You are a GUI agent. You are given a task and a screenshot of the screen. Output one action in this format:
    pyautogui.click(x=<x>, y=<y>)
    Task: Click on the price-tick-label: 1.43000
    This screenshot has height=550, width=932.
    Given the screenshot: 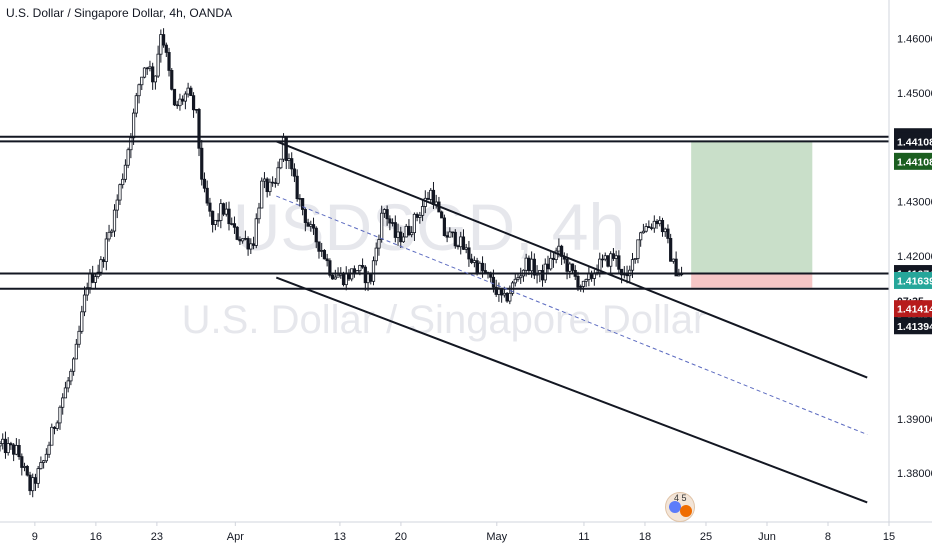 What is the action you would take?
    pyautogui.click(x=914, y=203)
    